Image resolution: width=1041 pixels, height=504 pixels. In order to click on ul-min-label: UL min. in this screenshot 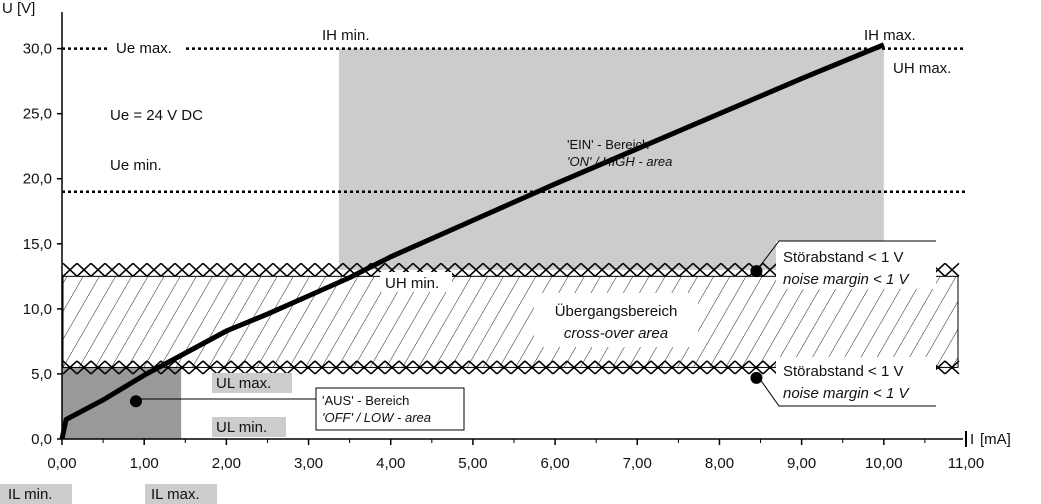, I will do `click(241, 427)`.